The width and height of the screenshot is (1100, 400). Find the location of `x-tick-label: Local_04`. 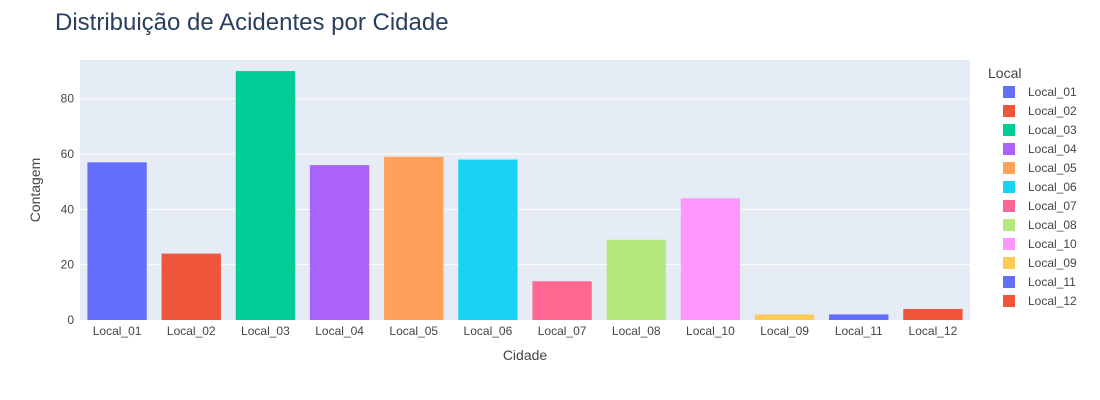

x-tick-label: Local_04 is located at coordinates (339, 331).